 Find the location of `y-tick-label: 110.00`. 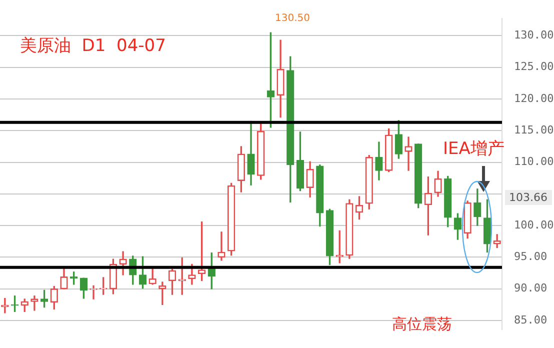

y-tick-label: 110.00 is located at coordinates (534, 161).